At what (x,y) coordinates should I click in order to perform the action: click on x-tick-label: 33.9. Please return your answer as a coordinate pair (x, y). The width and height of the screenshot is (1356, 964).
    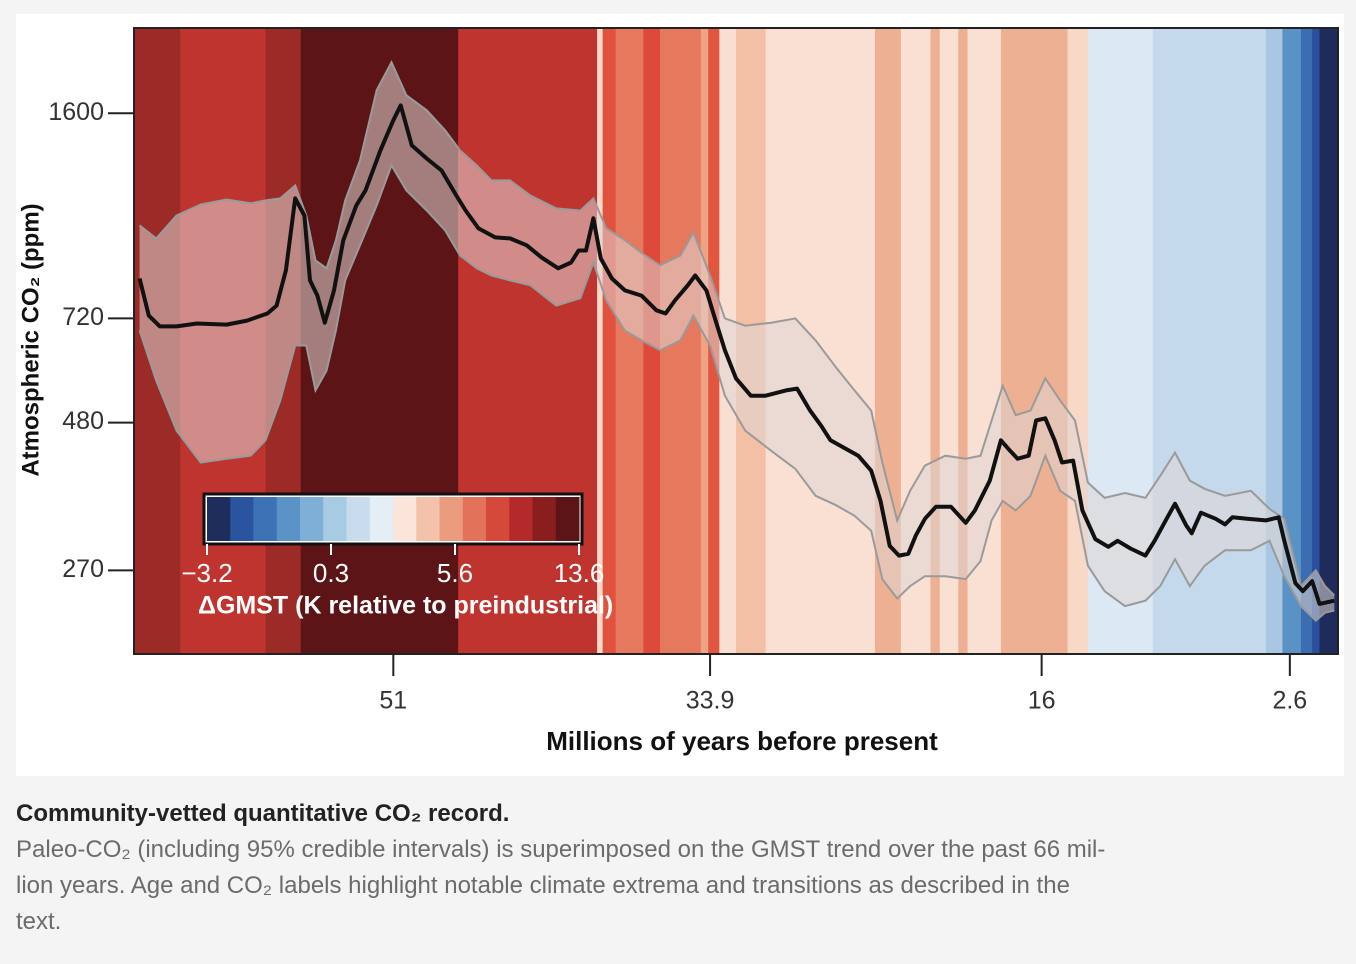
    Looking at the image, I should click on (710, 701).